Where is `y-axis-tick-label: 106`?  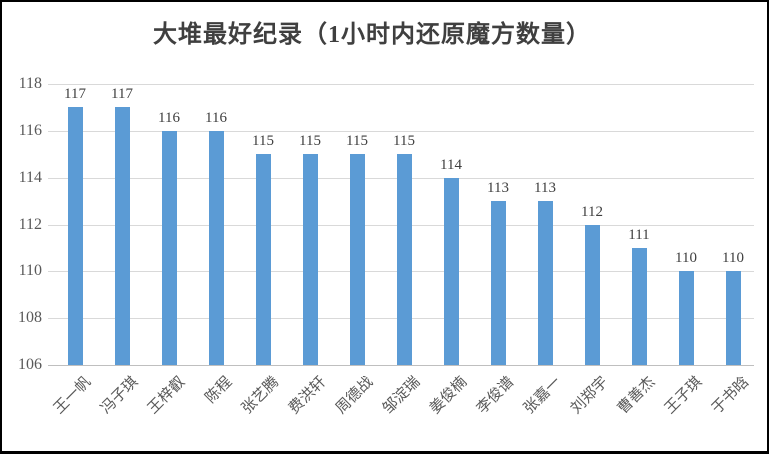
y-axis-tick-label: 106 is located at coordinates (30, 364).